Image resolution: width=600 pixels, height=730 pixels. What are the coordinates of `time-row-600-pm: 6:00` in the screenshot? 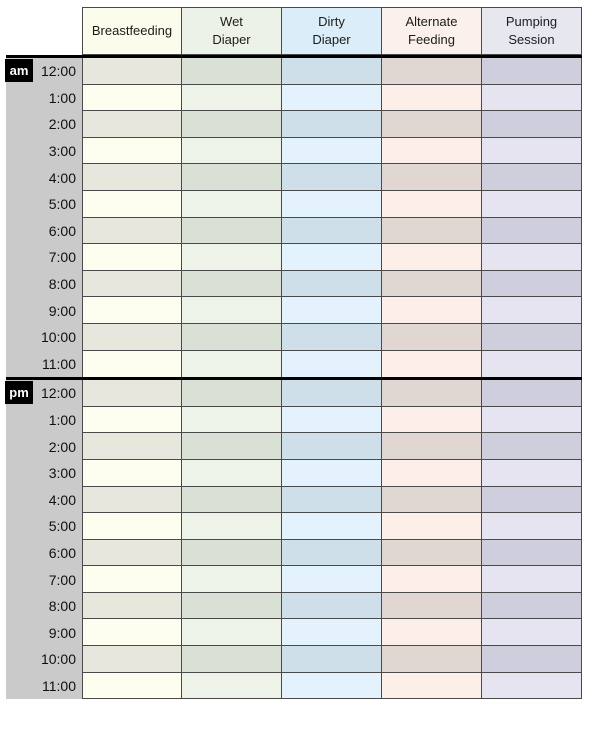 It's located at (294, 553).